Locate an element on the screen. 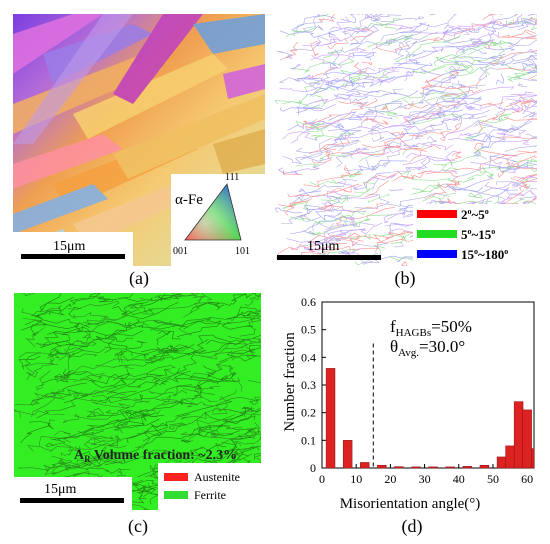 This screenshot has width=550, height=544. volume-fraction-label: AR Volume fraction: ~2.3% is located at coordinates (155, 456).